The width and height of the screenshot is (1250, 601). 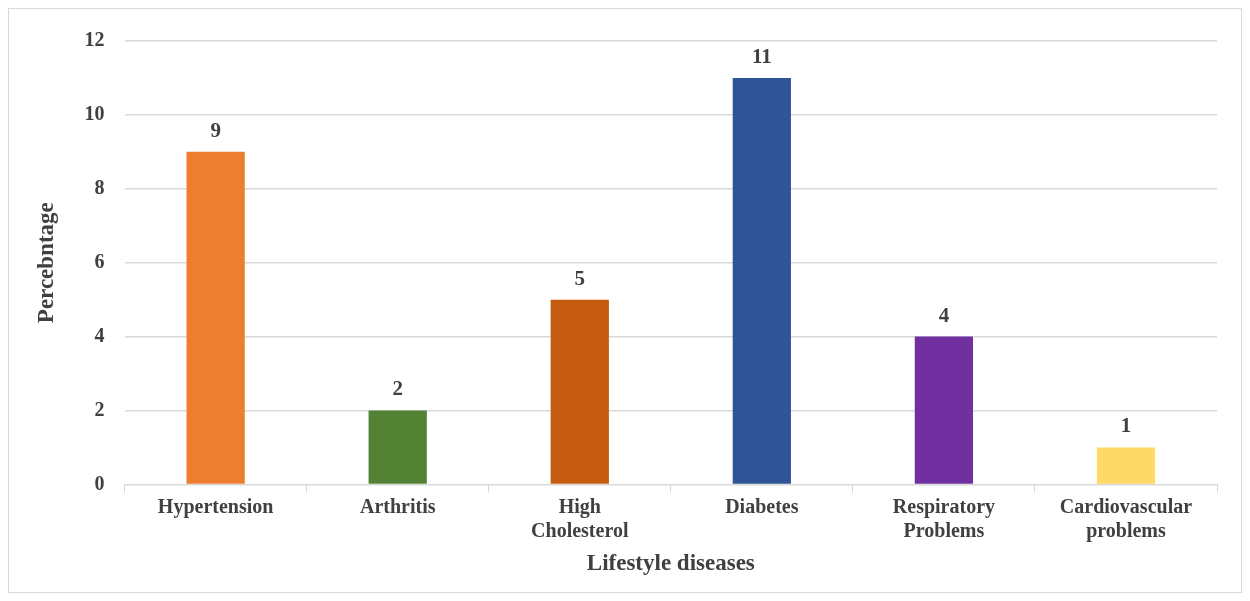 What do you see at coordinates (670, 563) in the screenshot?
I see `x-axis-title: Lifestyle diseases` at bounding box center [670, 563].